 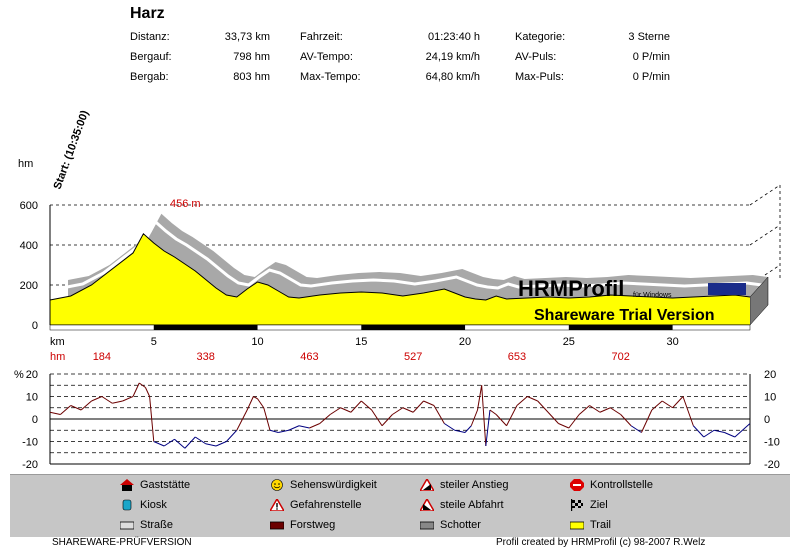 I want to click on stat-value: 803 hm, so click(x=251, y=77).